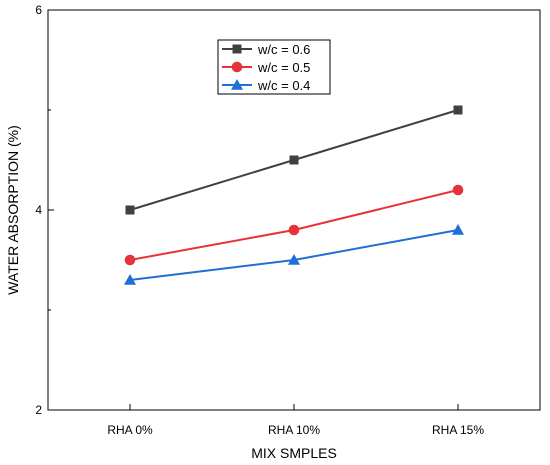 The image size is (550, 465). I want to click on x-tick-label: RHA 15%, so click(458, 430).